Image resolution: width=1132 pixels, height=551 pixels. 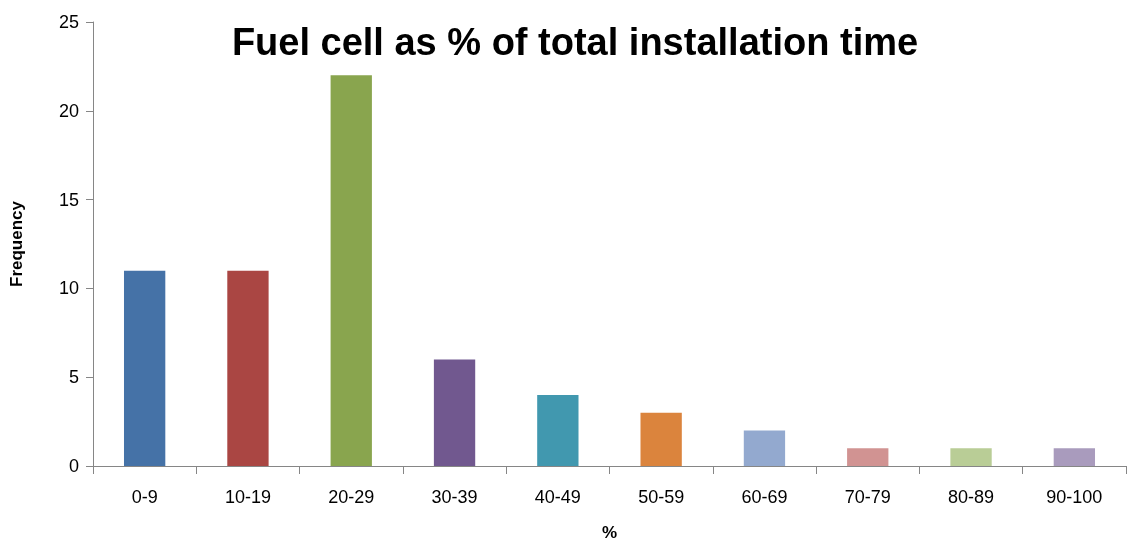 I want to click on y-tick-label: 5, so click(x=73, y=377).